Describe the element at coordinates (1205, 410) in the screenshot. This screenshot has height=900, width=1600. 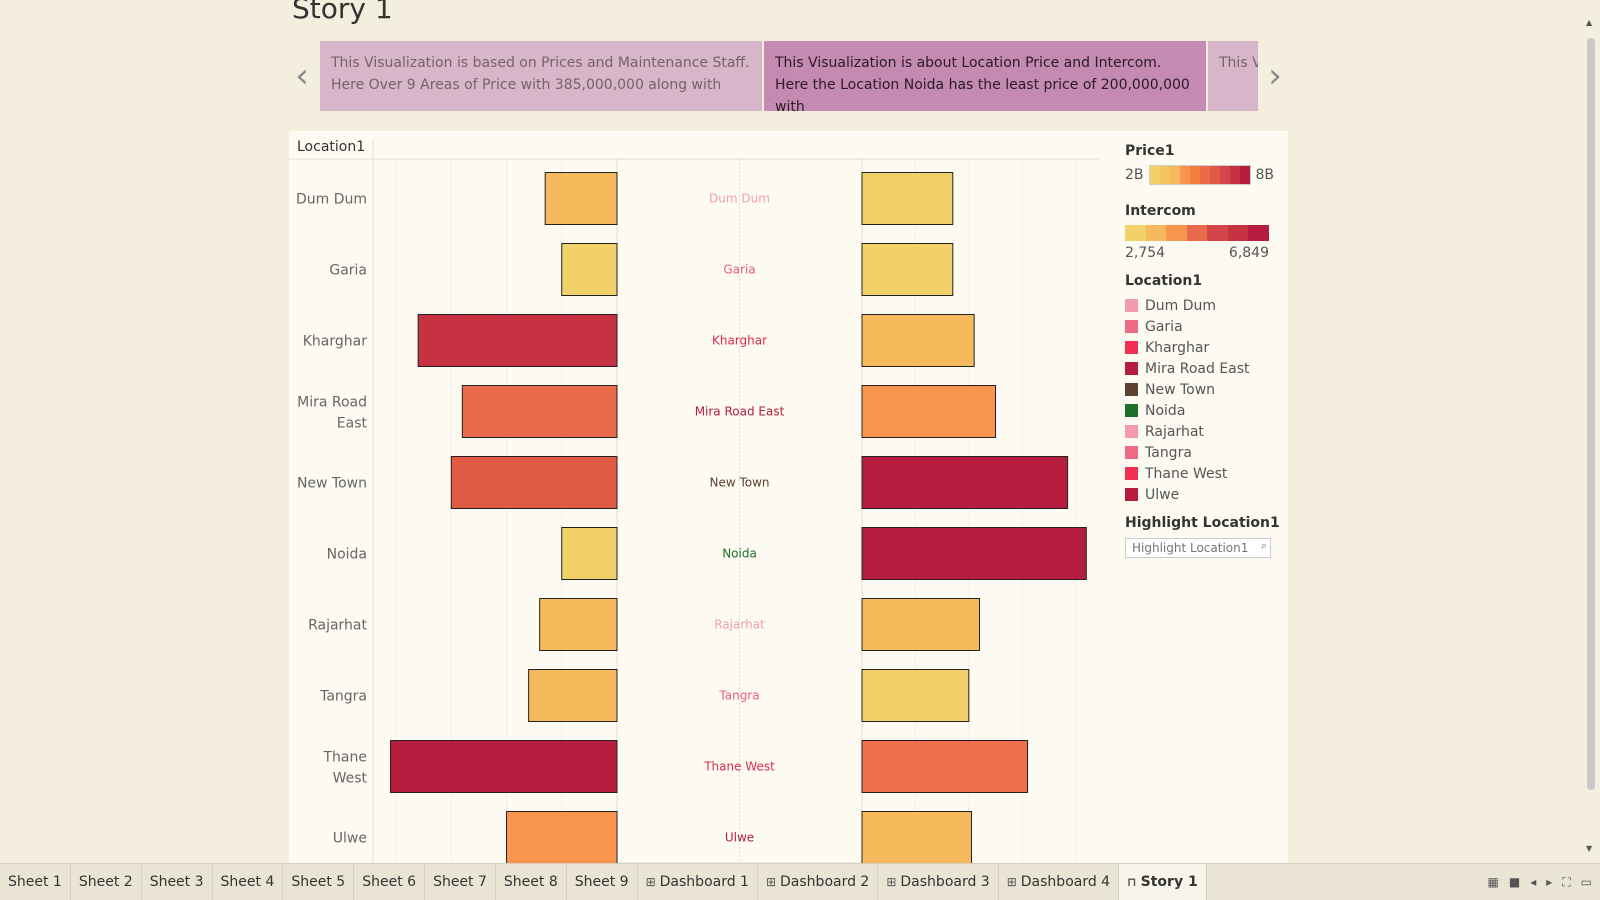
I see `location-legend-item: Noida` at that location.